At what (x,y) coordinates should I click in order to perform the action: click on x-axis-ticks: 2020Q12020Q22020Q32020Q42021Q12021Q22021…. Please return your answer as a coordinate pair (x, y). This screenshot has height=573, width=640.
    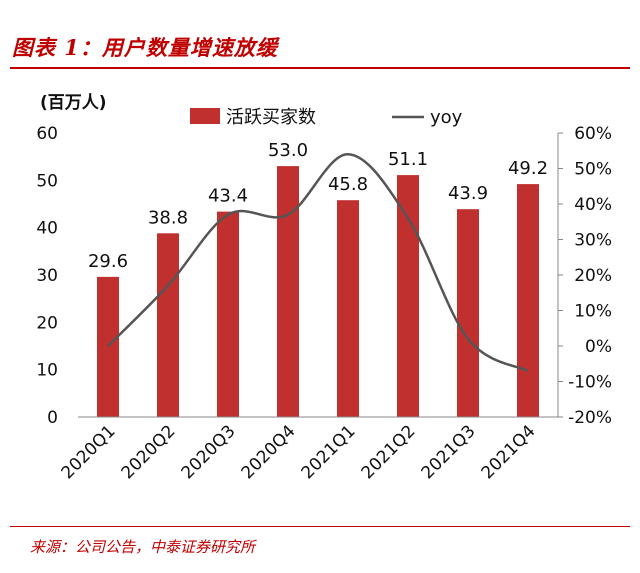
    Looking at the image, I should click on (299, 452).